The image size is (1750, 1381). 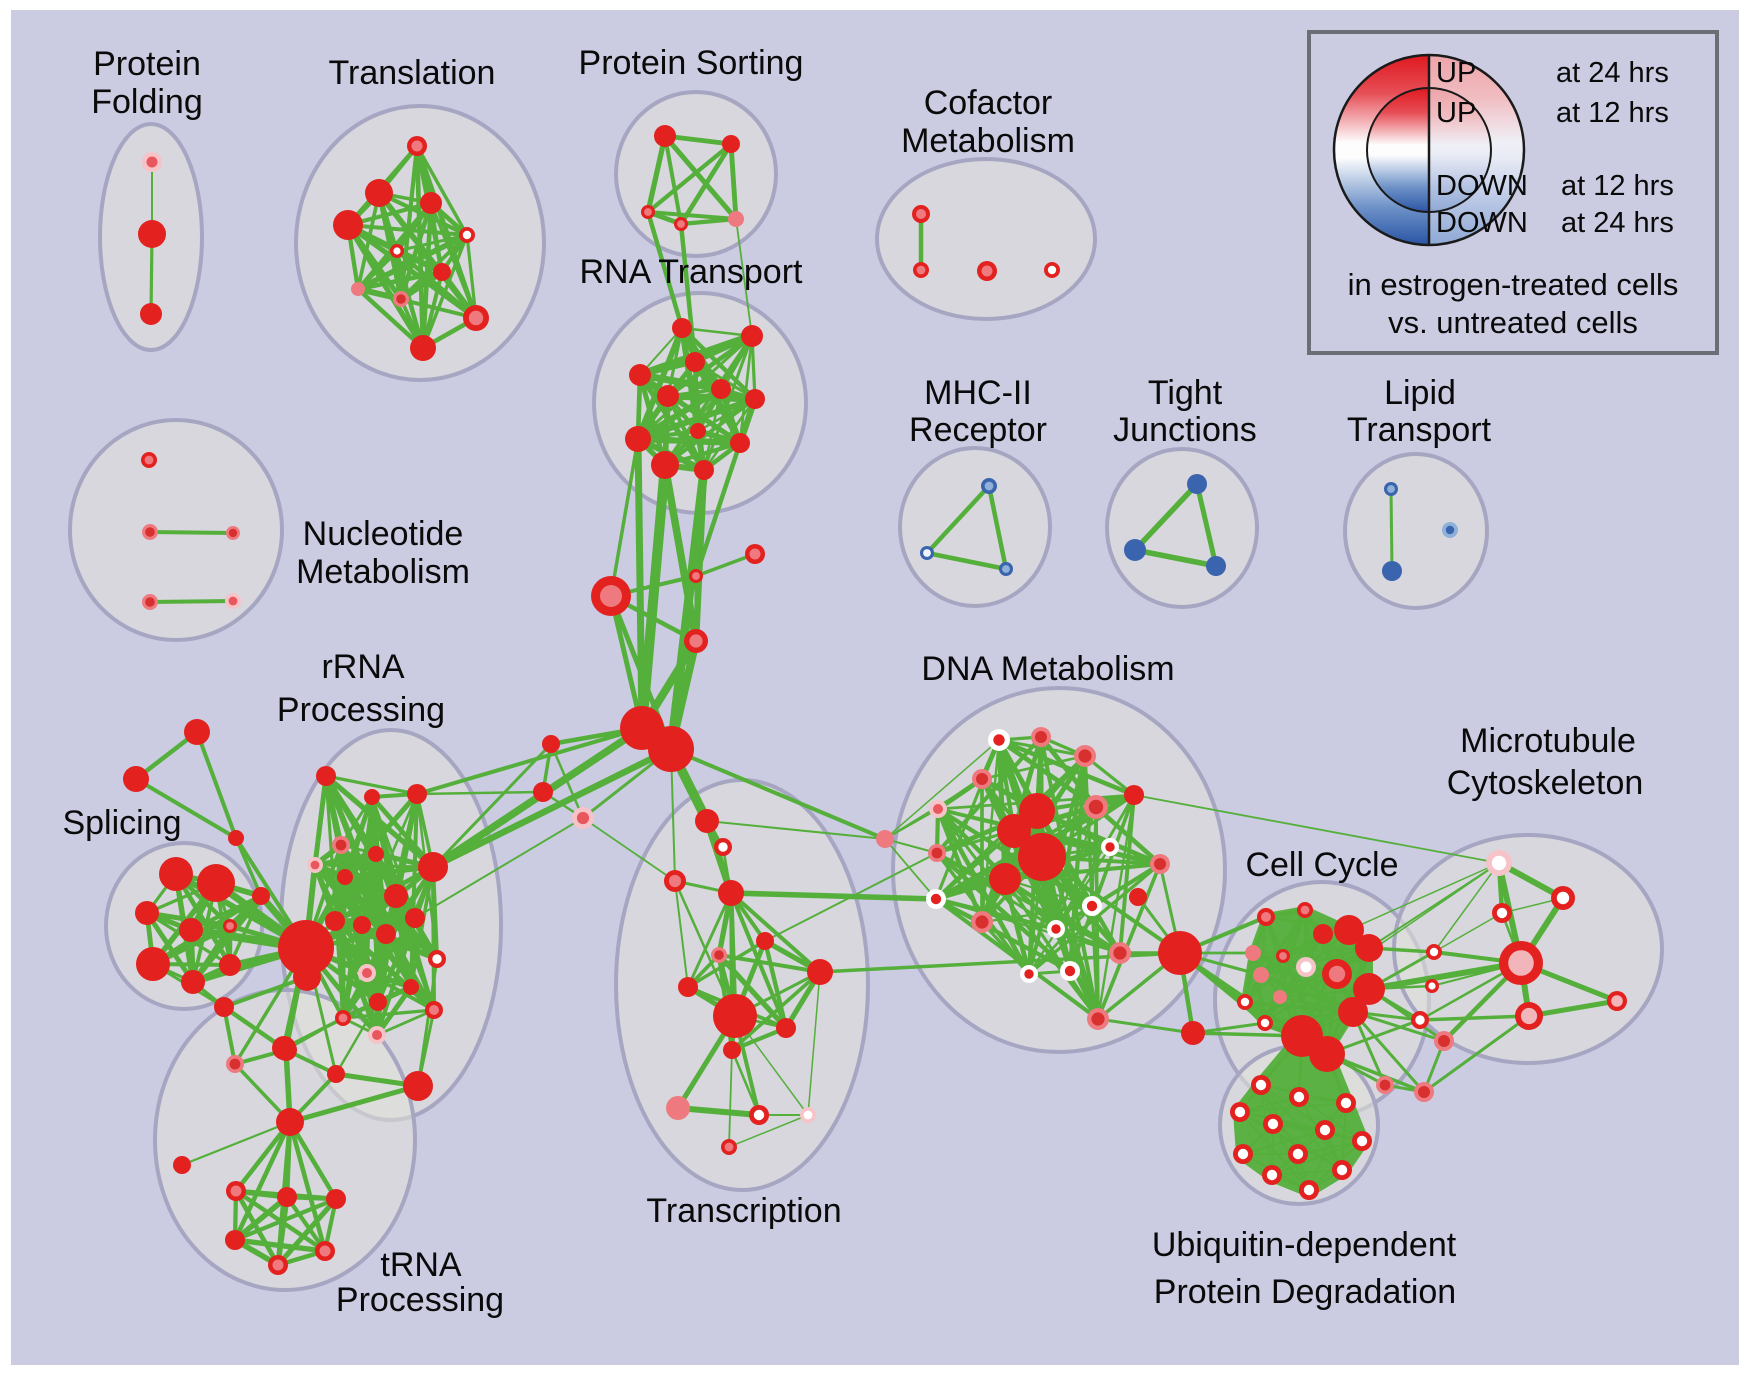 I want to click on svg-text: Junctions, so click(x=1185, y=430).